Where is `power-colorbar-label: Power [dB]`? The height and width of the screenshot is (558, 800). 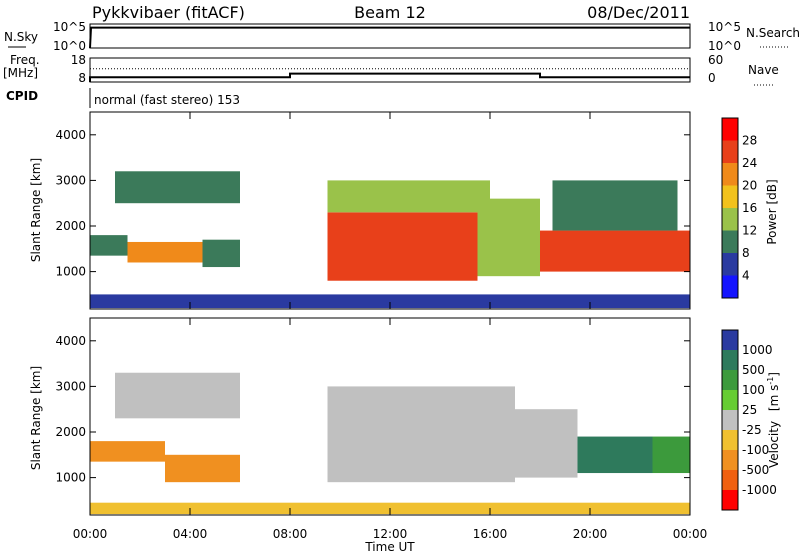
power-colorbar-label: Power [dB] is located at coordinates (772, 211).